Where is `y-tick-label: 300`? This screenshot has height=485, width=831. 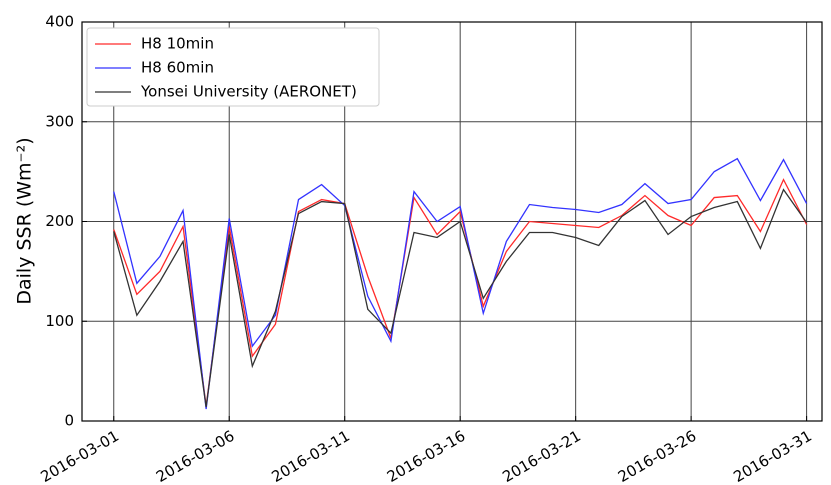
y-tick-label: 300 is located at coordinates (59, 121).